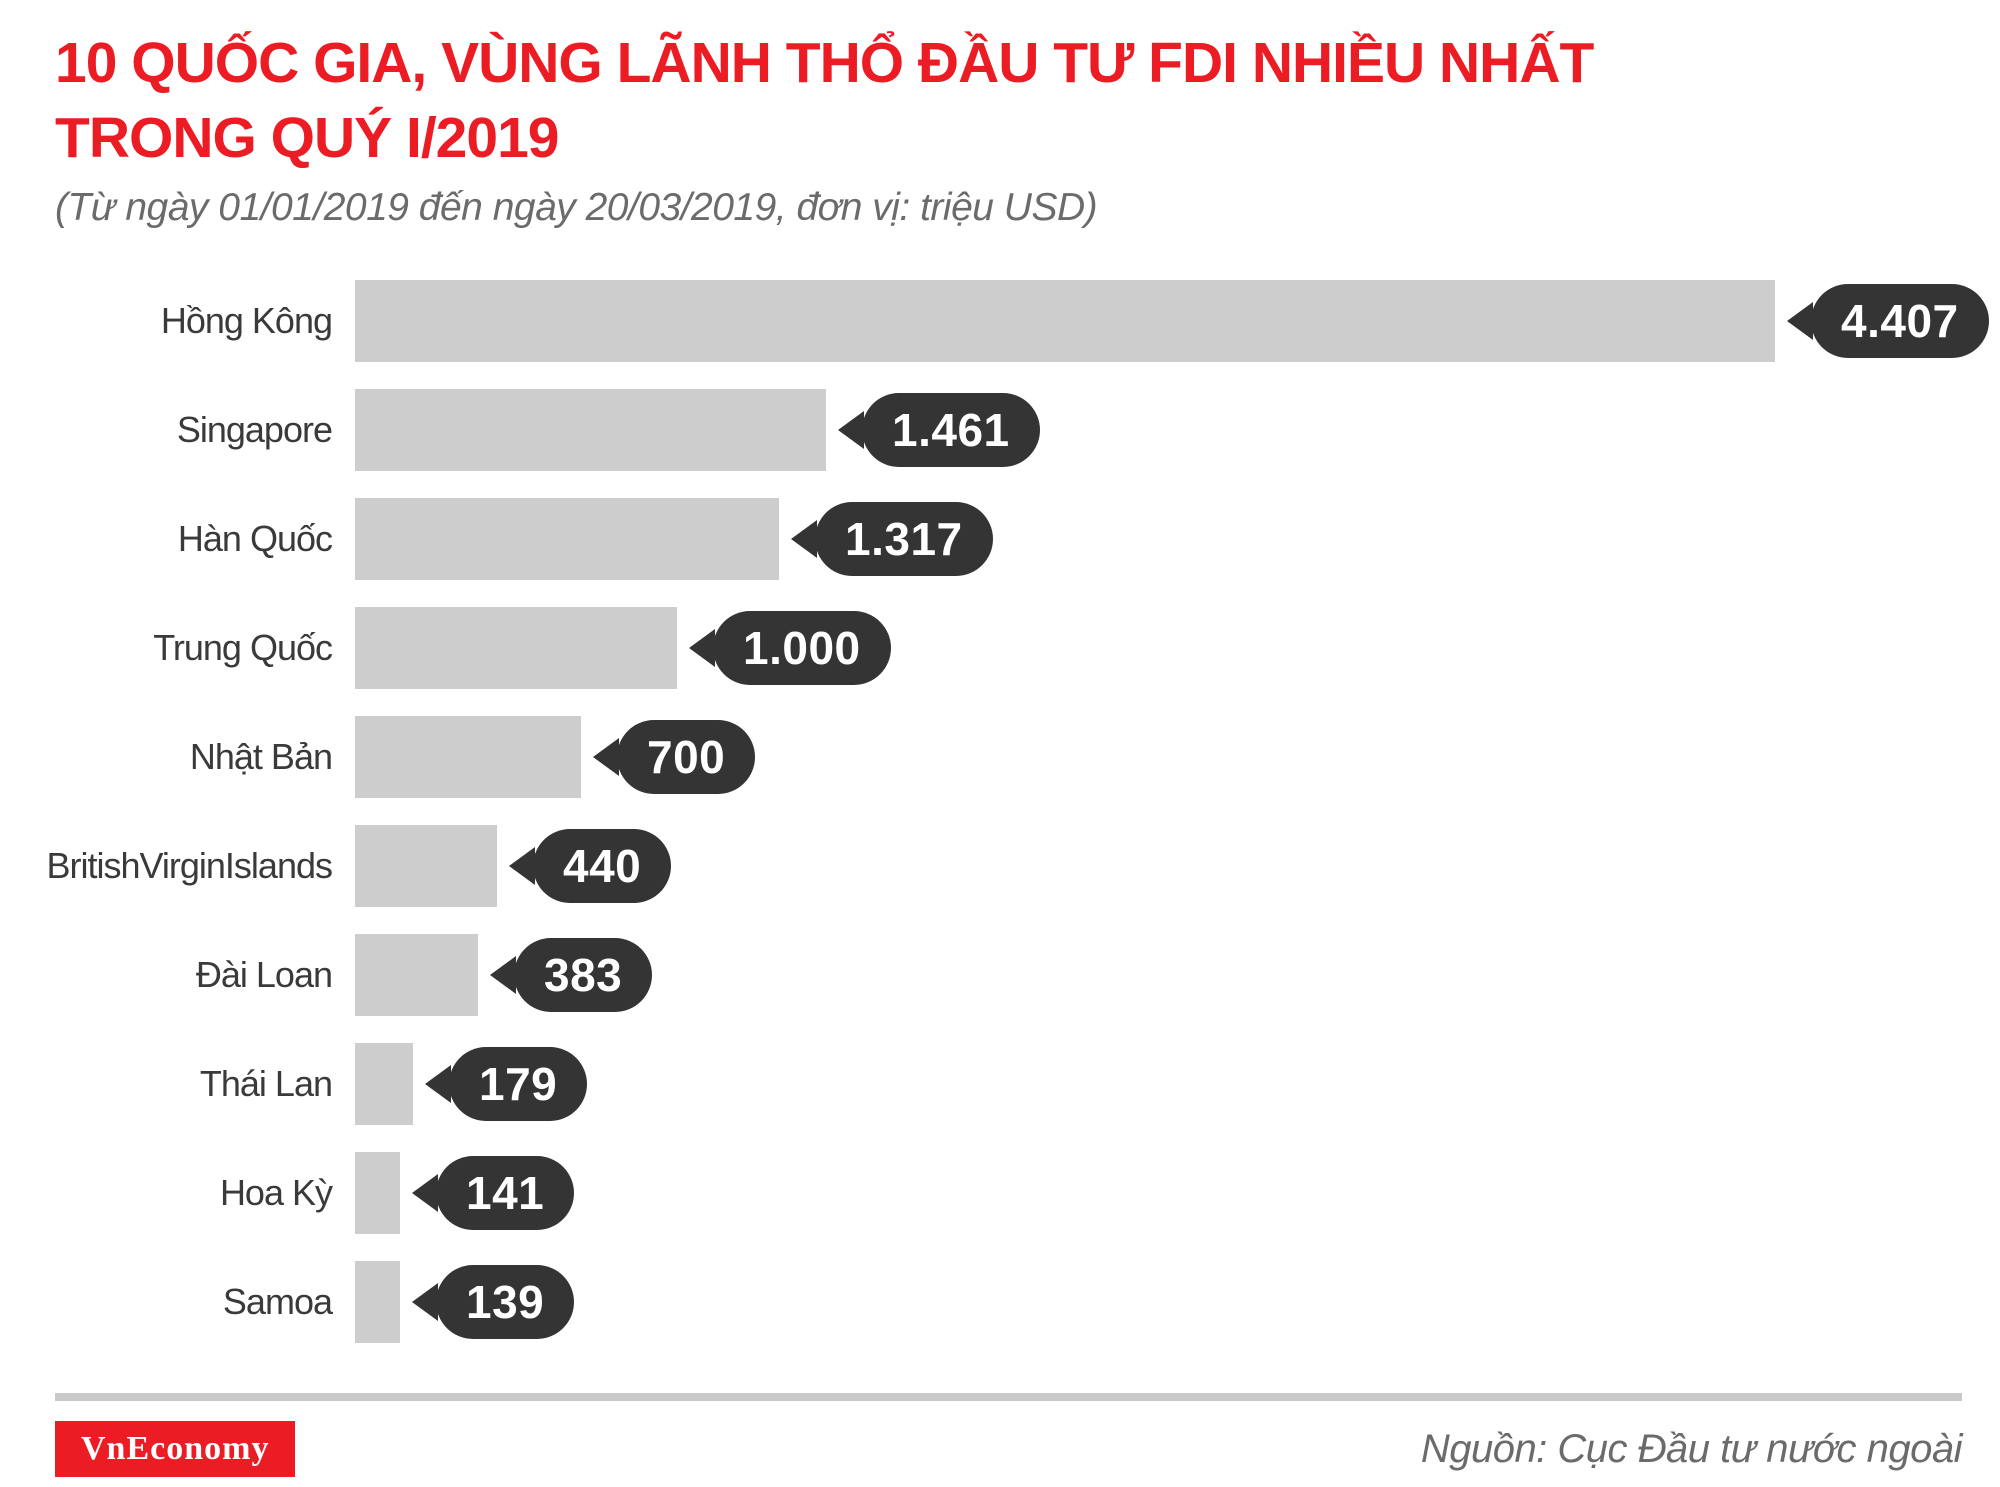 The width and height of the screenshot is (2000, 1487). What do you see at coordinates (261, 757) in the screenshot?
I see `category-label: Nhật Bản` at bounding box center [261, 757].